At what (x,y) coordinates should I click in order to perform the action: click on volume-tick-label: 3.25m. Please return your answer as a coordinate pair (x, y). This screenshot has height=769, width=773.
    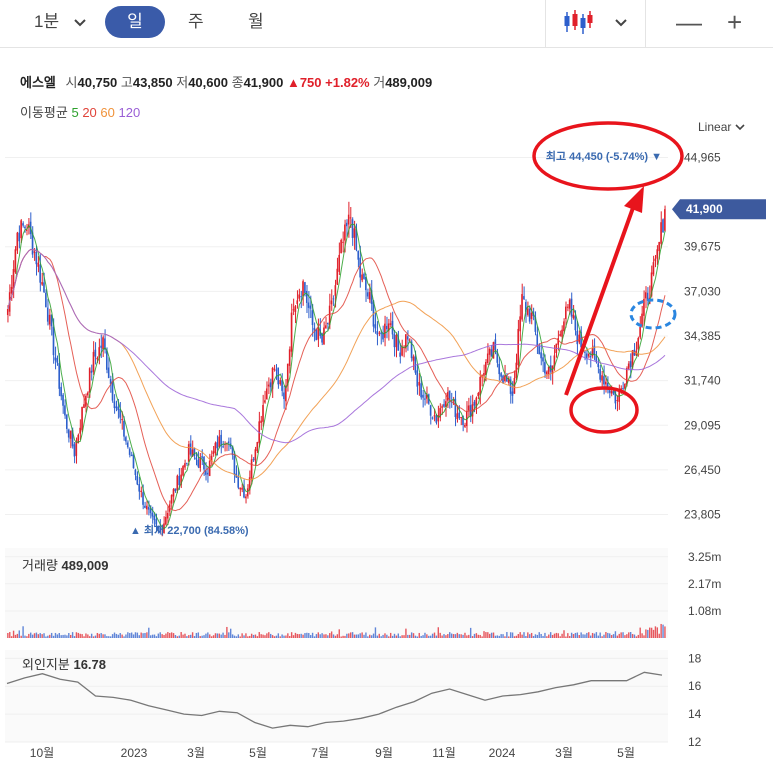
    Looking at the image, I should click on (704, 557).